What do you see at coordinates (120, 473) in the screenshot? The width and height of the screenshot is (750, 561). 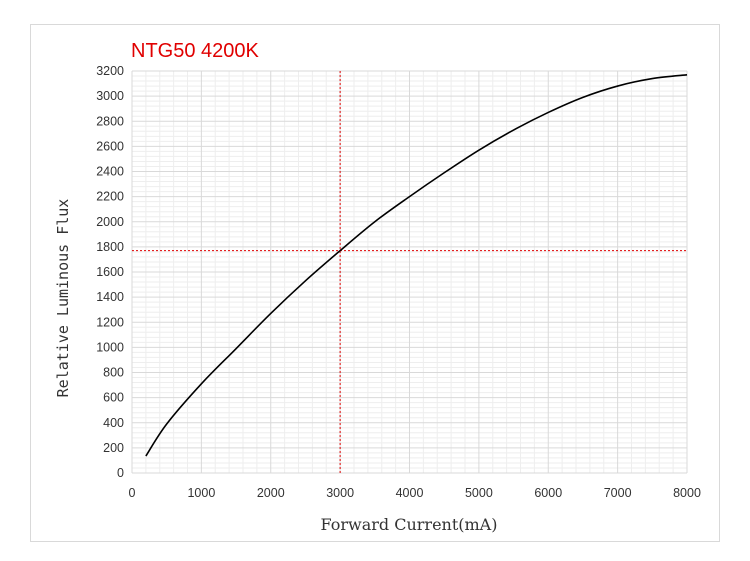 I see `y-tick-label: 0` at bounding box center [120, 473].